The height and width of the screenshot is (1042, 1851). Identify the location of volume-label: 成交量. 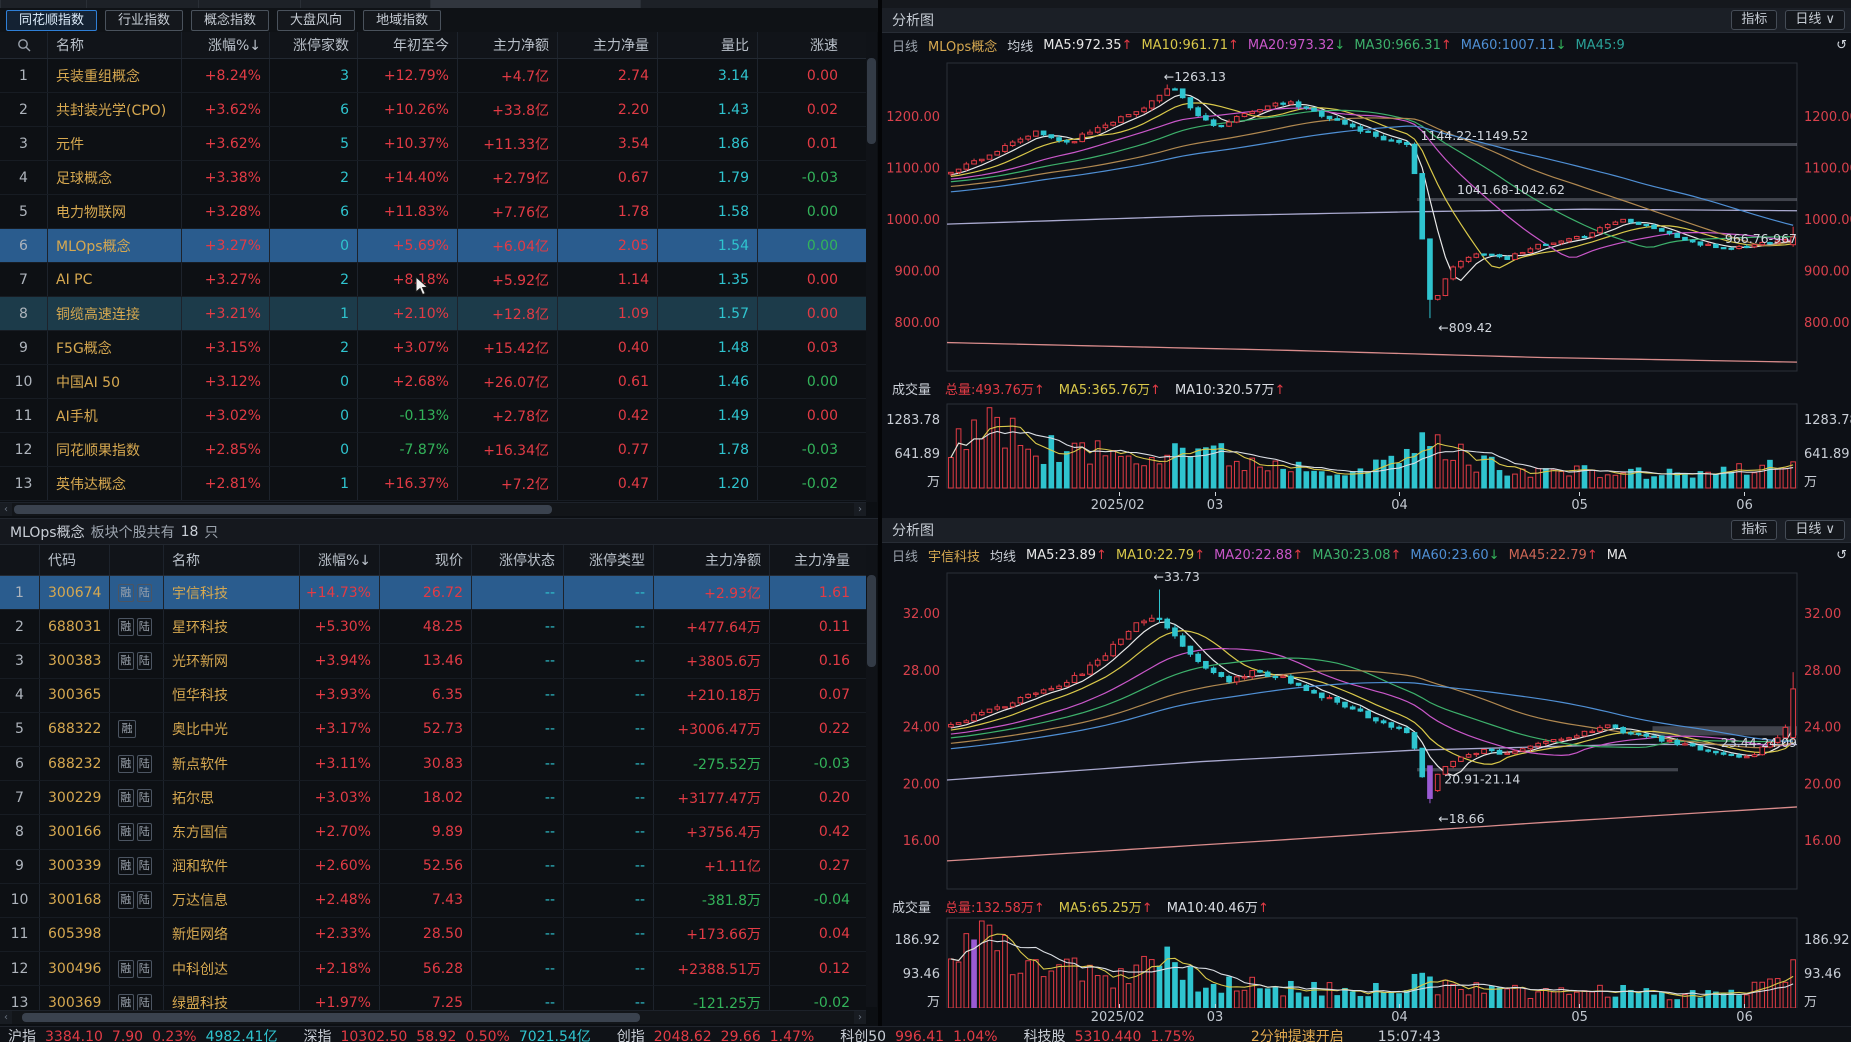
(912, 908).